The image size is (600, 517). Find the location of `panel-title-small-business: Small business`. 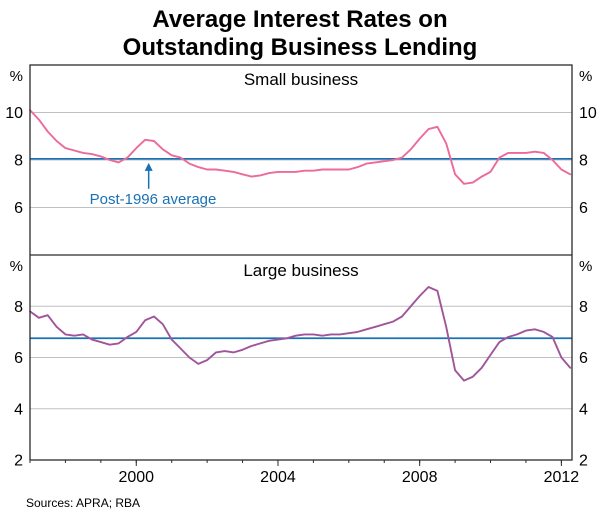

panel-title-small-business: Small business is located at coordinates (301, 79).